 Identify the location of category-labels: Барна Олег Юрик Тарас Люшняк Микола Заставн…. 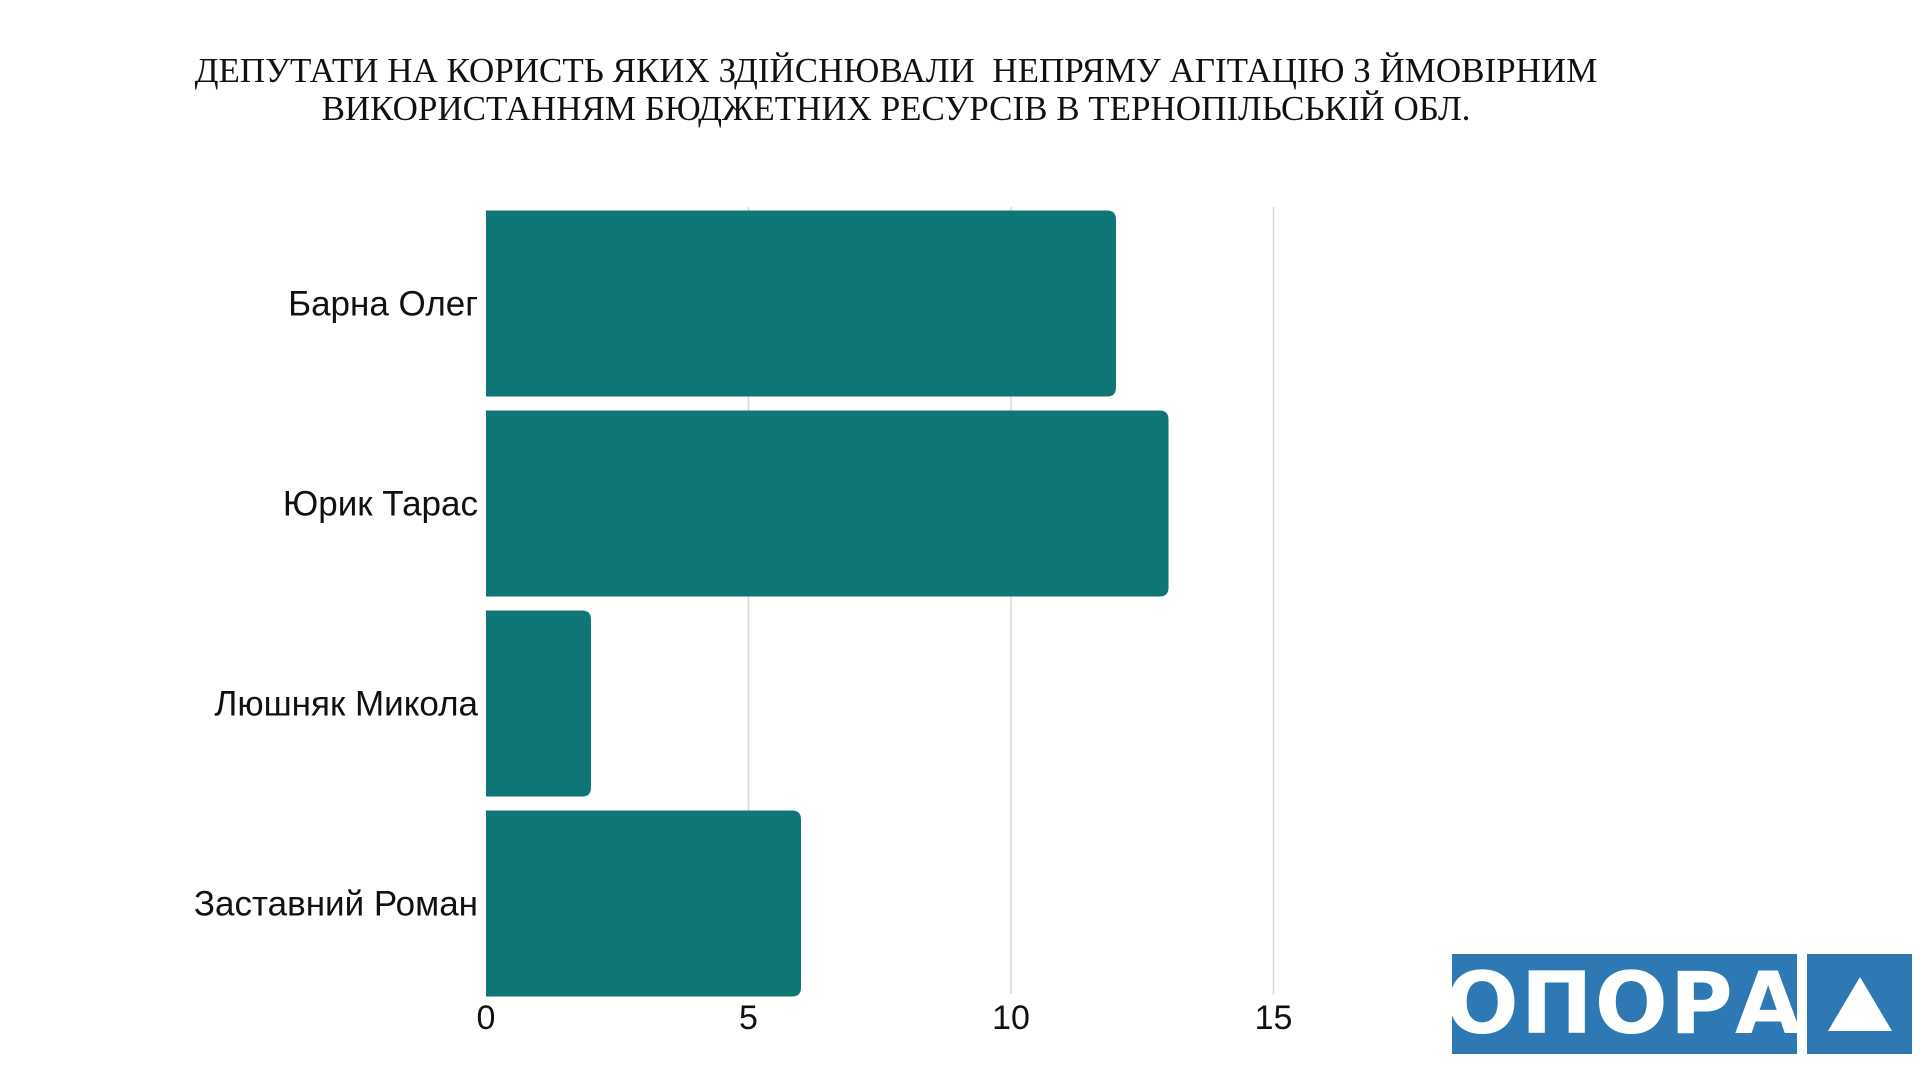
(336, 604).